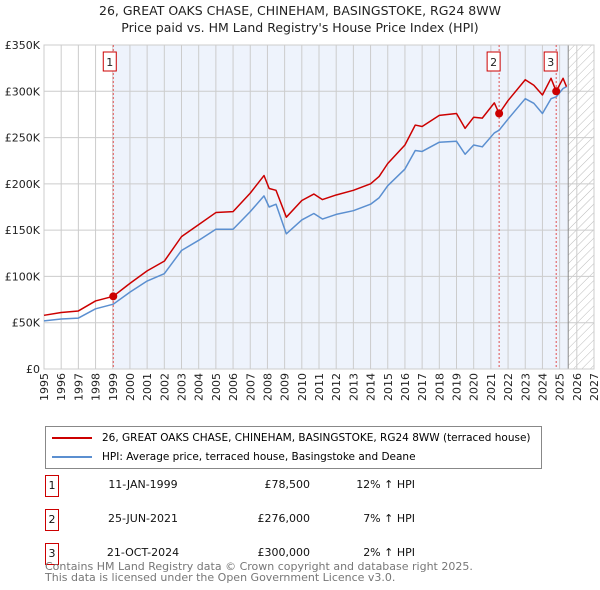 The width and height of the screenshot is (600, 590). What do you see at coordinates (44, 387) in the screenshot?
I see `x-tick-label: 1995` at bounding box center [44, 387].